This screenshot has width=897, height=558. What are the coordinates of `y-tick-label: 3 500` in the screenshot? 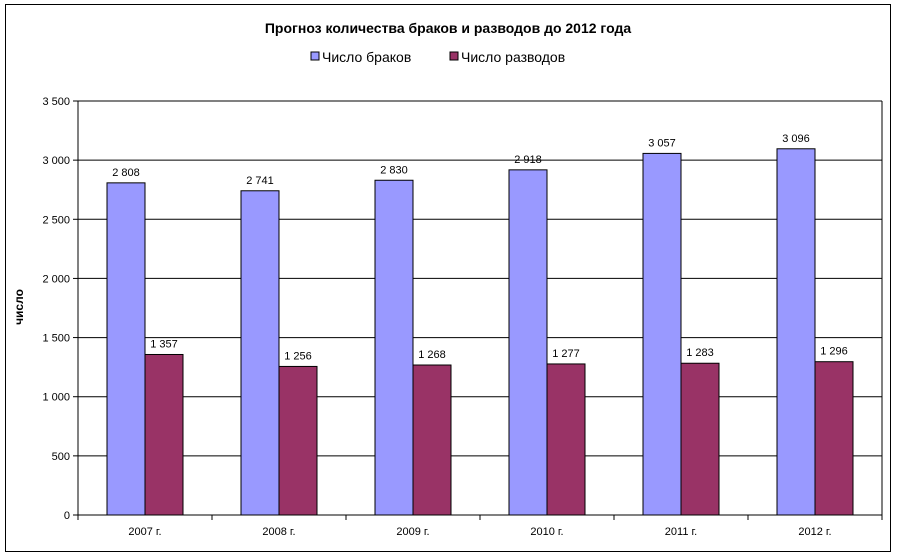 It's located at (56, 102).